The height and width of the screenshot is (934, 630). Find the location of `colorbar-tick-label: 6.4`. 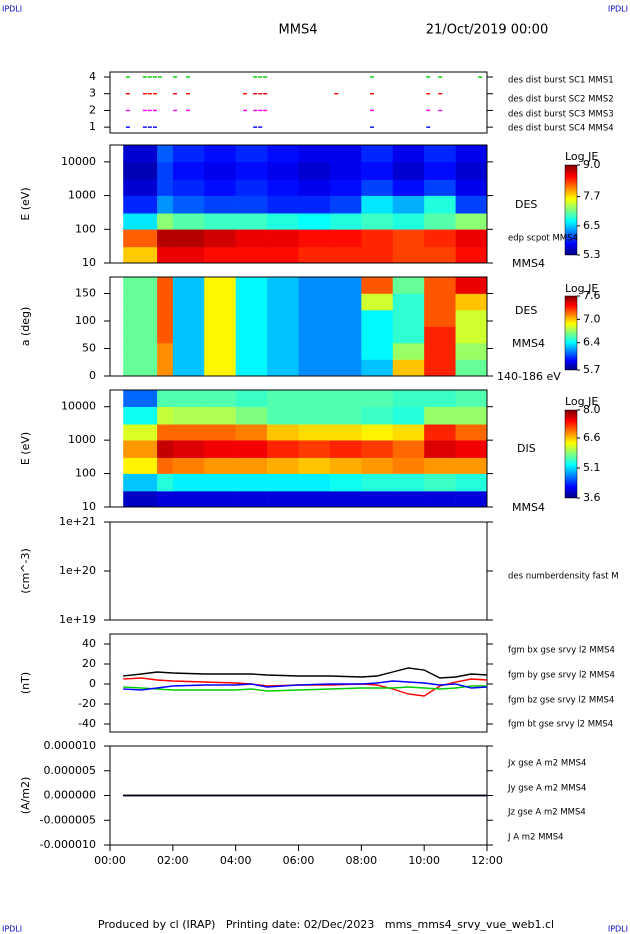

colorbar-tick-label: 6.4 is located at coordinates (592, 342).